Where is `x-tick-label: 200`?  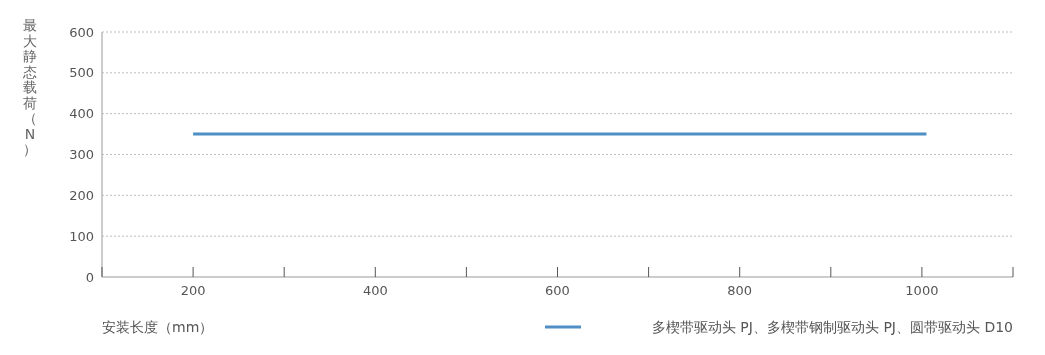 x-tick-label: 200 is located at coordinates (193, 290).